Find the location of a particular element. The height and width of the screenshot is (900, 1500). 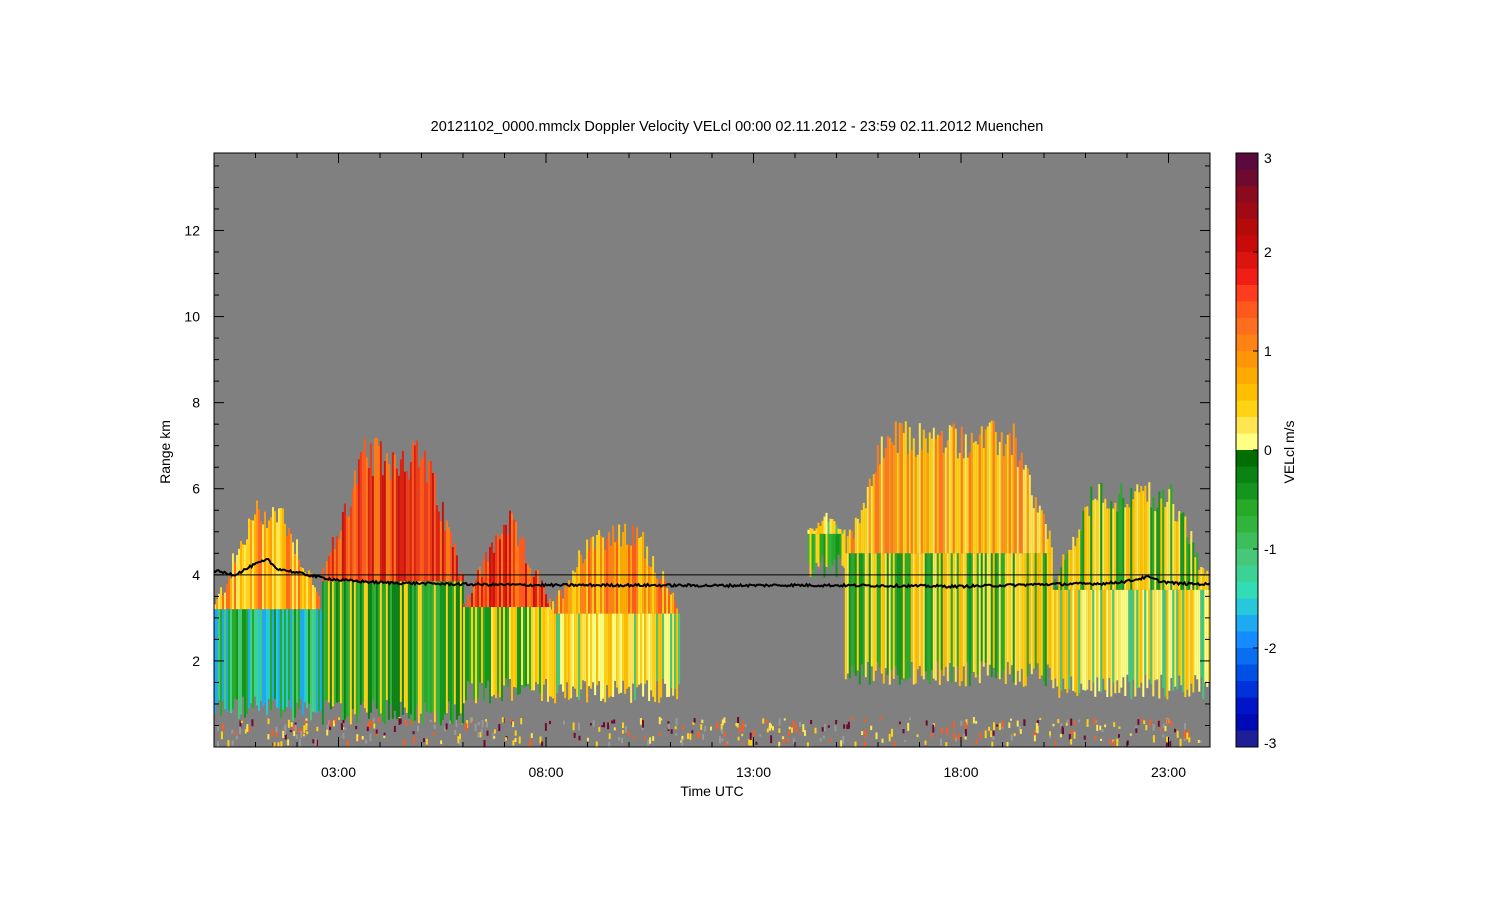

x-tick-label: 13:00 is located at coordinates (753, 772).